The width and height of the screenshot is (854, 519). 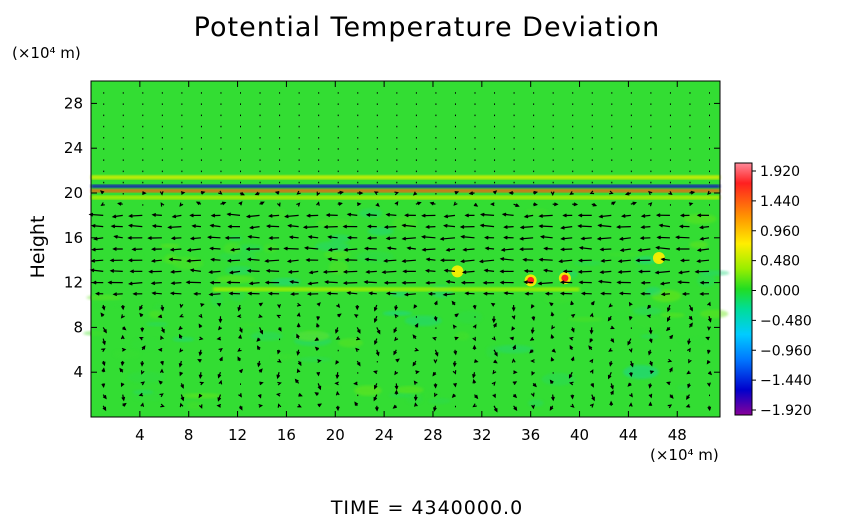 I want to click on x-tick-label: 8, so click(x=189, y=435).